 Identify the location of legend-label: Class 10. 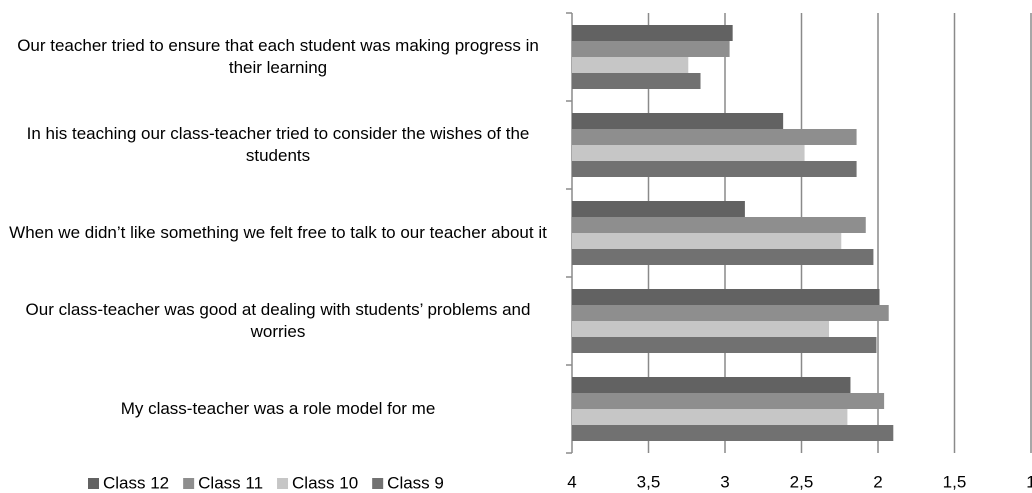
(325, 482).